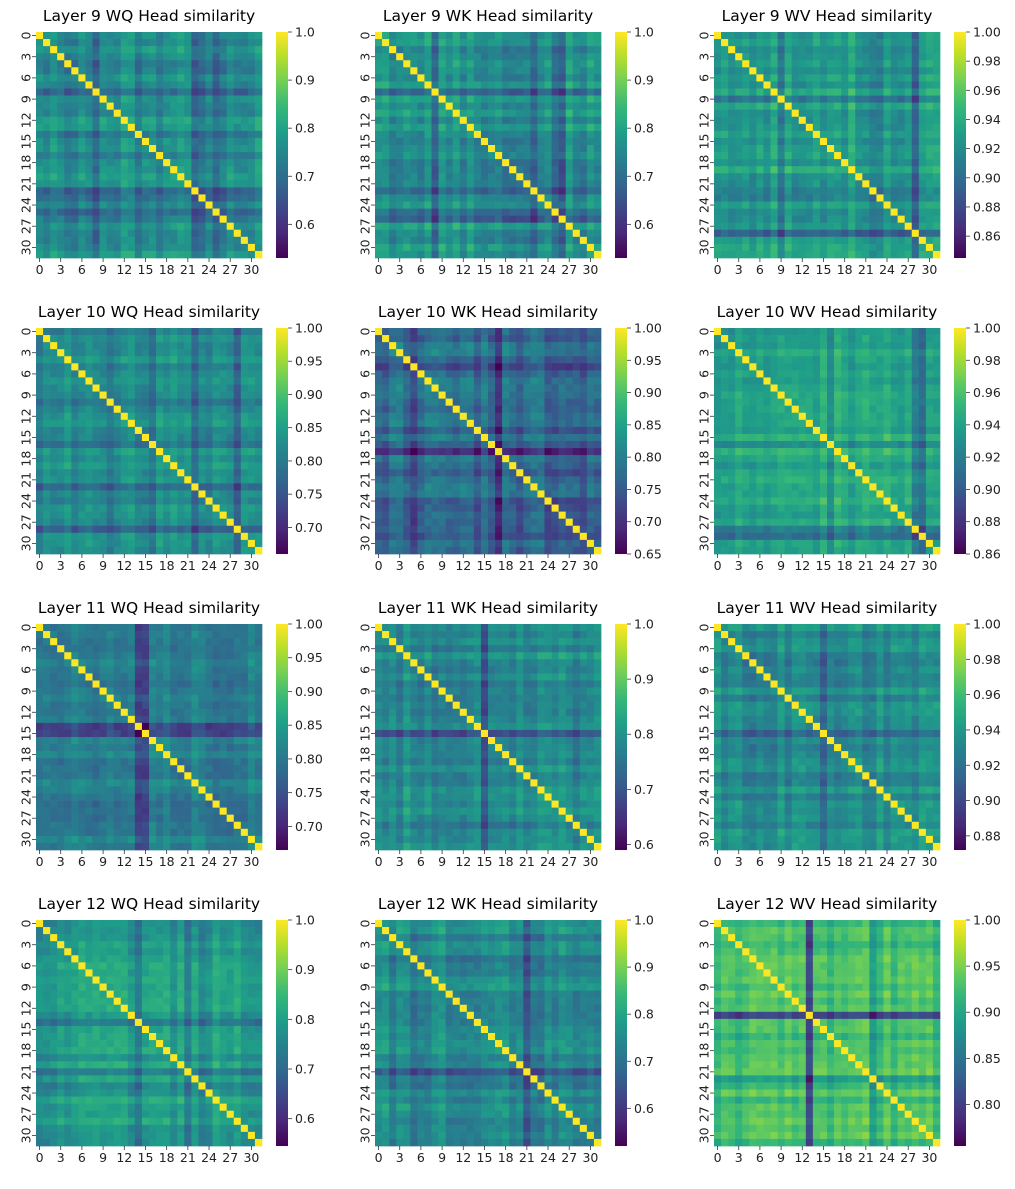  Describe the element at coordinates (644, 80) in the screenshot. I see `colorbar-tick-label: 0.9` at that location.